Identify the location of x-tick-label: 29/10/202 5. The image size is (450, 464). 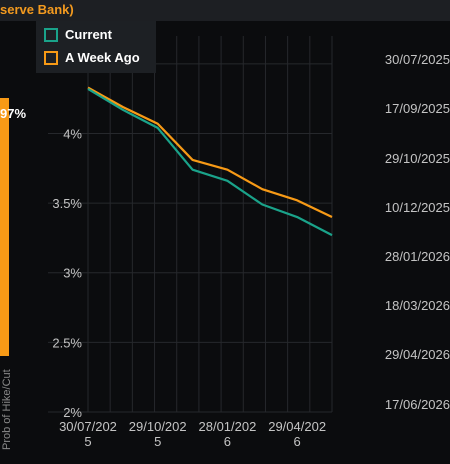
(158, 434).